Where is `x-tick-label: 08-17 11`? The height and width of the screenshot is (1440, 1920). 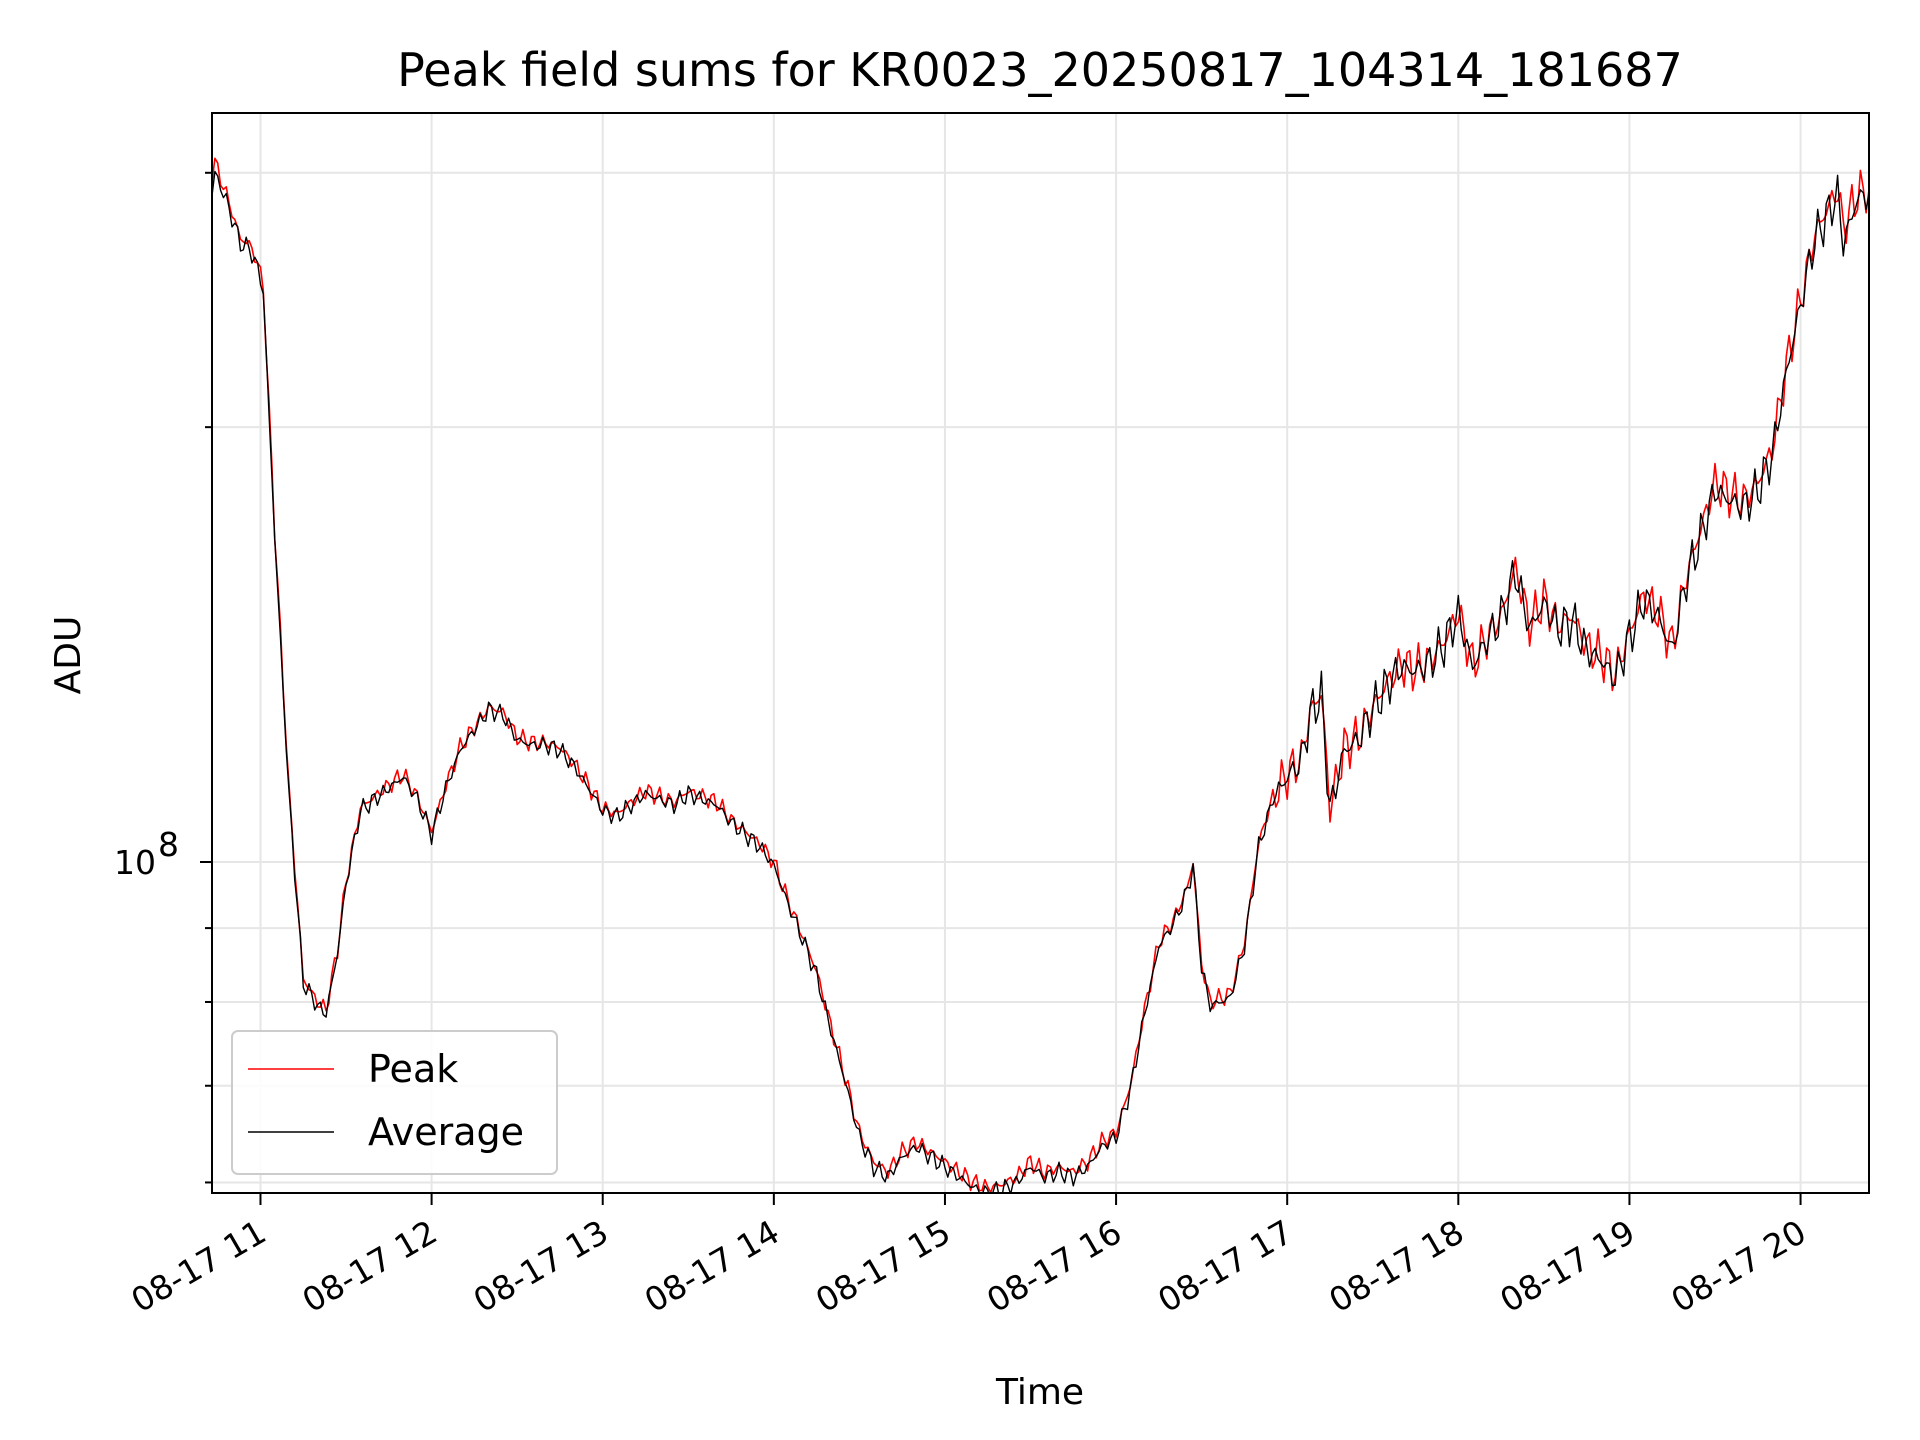 x-tick-label: 08-17 11 is located at coordinates (198, 1266).